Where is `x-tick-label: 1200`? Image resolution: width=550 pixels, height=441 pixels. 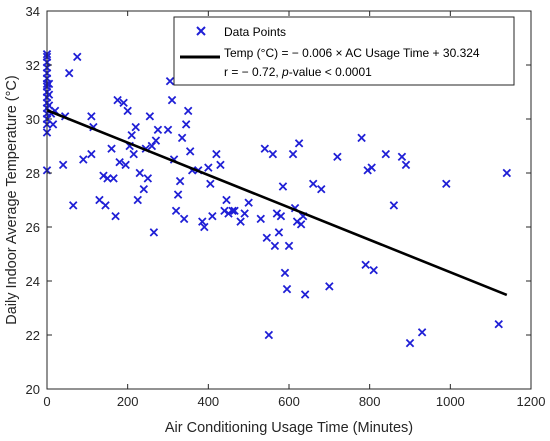
x-tick-label: 1200 is located at coordinates (531, 401).